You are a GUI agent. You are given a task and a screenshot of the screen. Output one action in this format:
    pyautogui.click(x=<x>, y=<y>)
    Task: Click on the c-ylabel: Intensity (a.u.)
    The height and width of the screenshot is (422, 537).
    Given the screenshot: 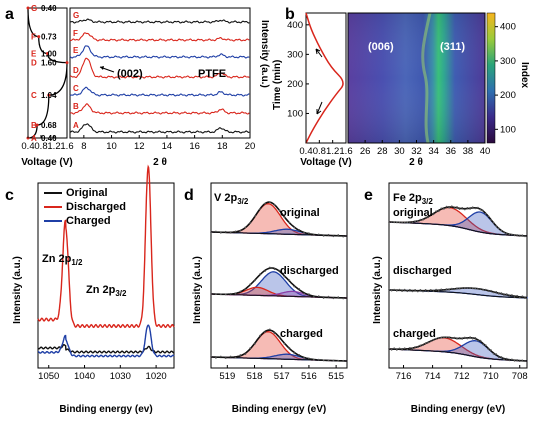 What is the action you would take?
    pyautogui.click(x=17, y=290)
    